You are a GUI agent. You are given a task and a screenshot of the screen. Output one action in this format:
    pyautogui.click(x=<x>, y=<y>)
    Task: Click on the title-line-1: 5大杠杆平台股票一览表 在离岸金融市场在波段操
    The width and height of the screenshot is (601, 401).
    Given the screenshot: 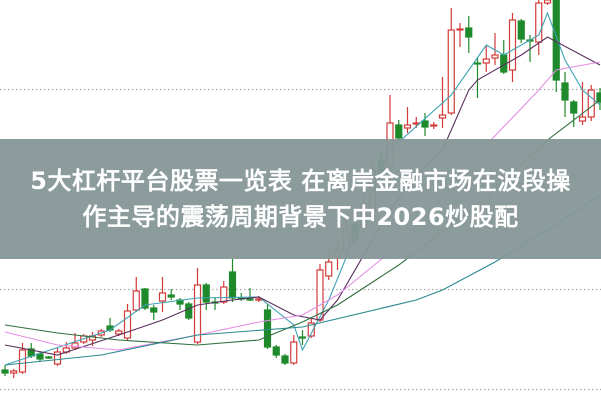 What is the action you would take?
    pyautogui.click(x=300, y=181)
    